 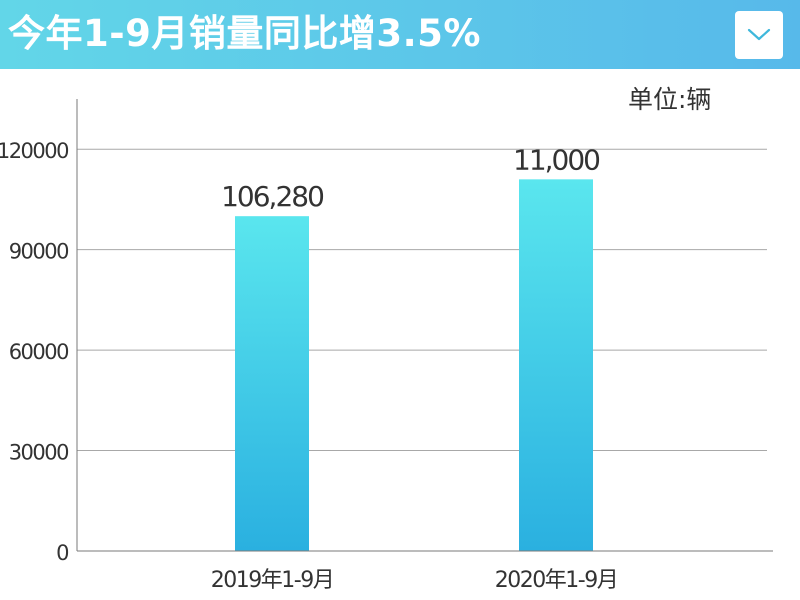 What do you see at coordinates (38, 352) in the screenshot?
I see `y-tick-label: 60000` at bounding box center [38, 352].